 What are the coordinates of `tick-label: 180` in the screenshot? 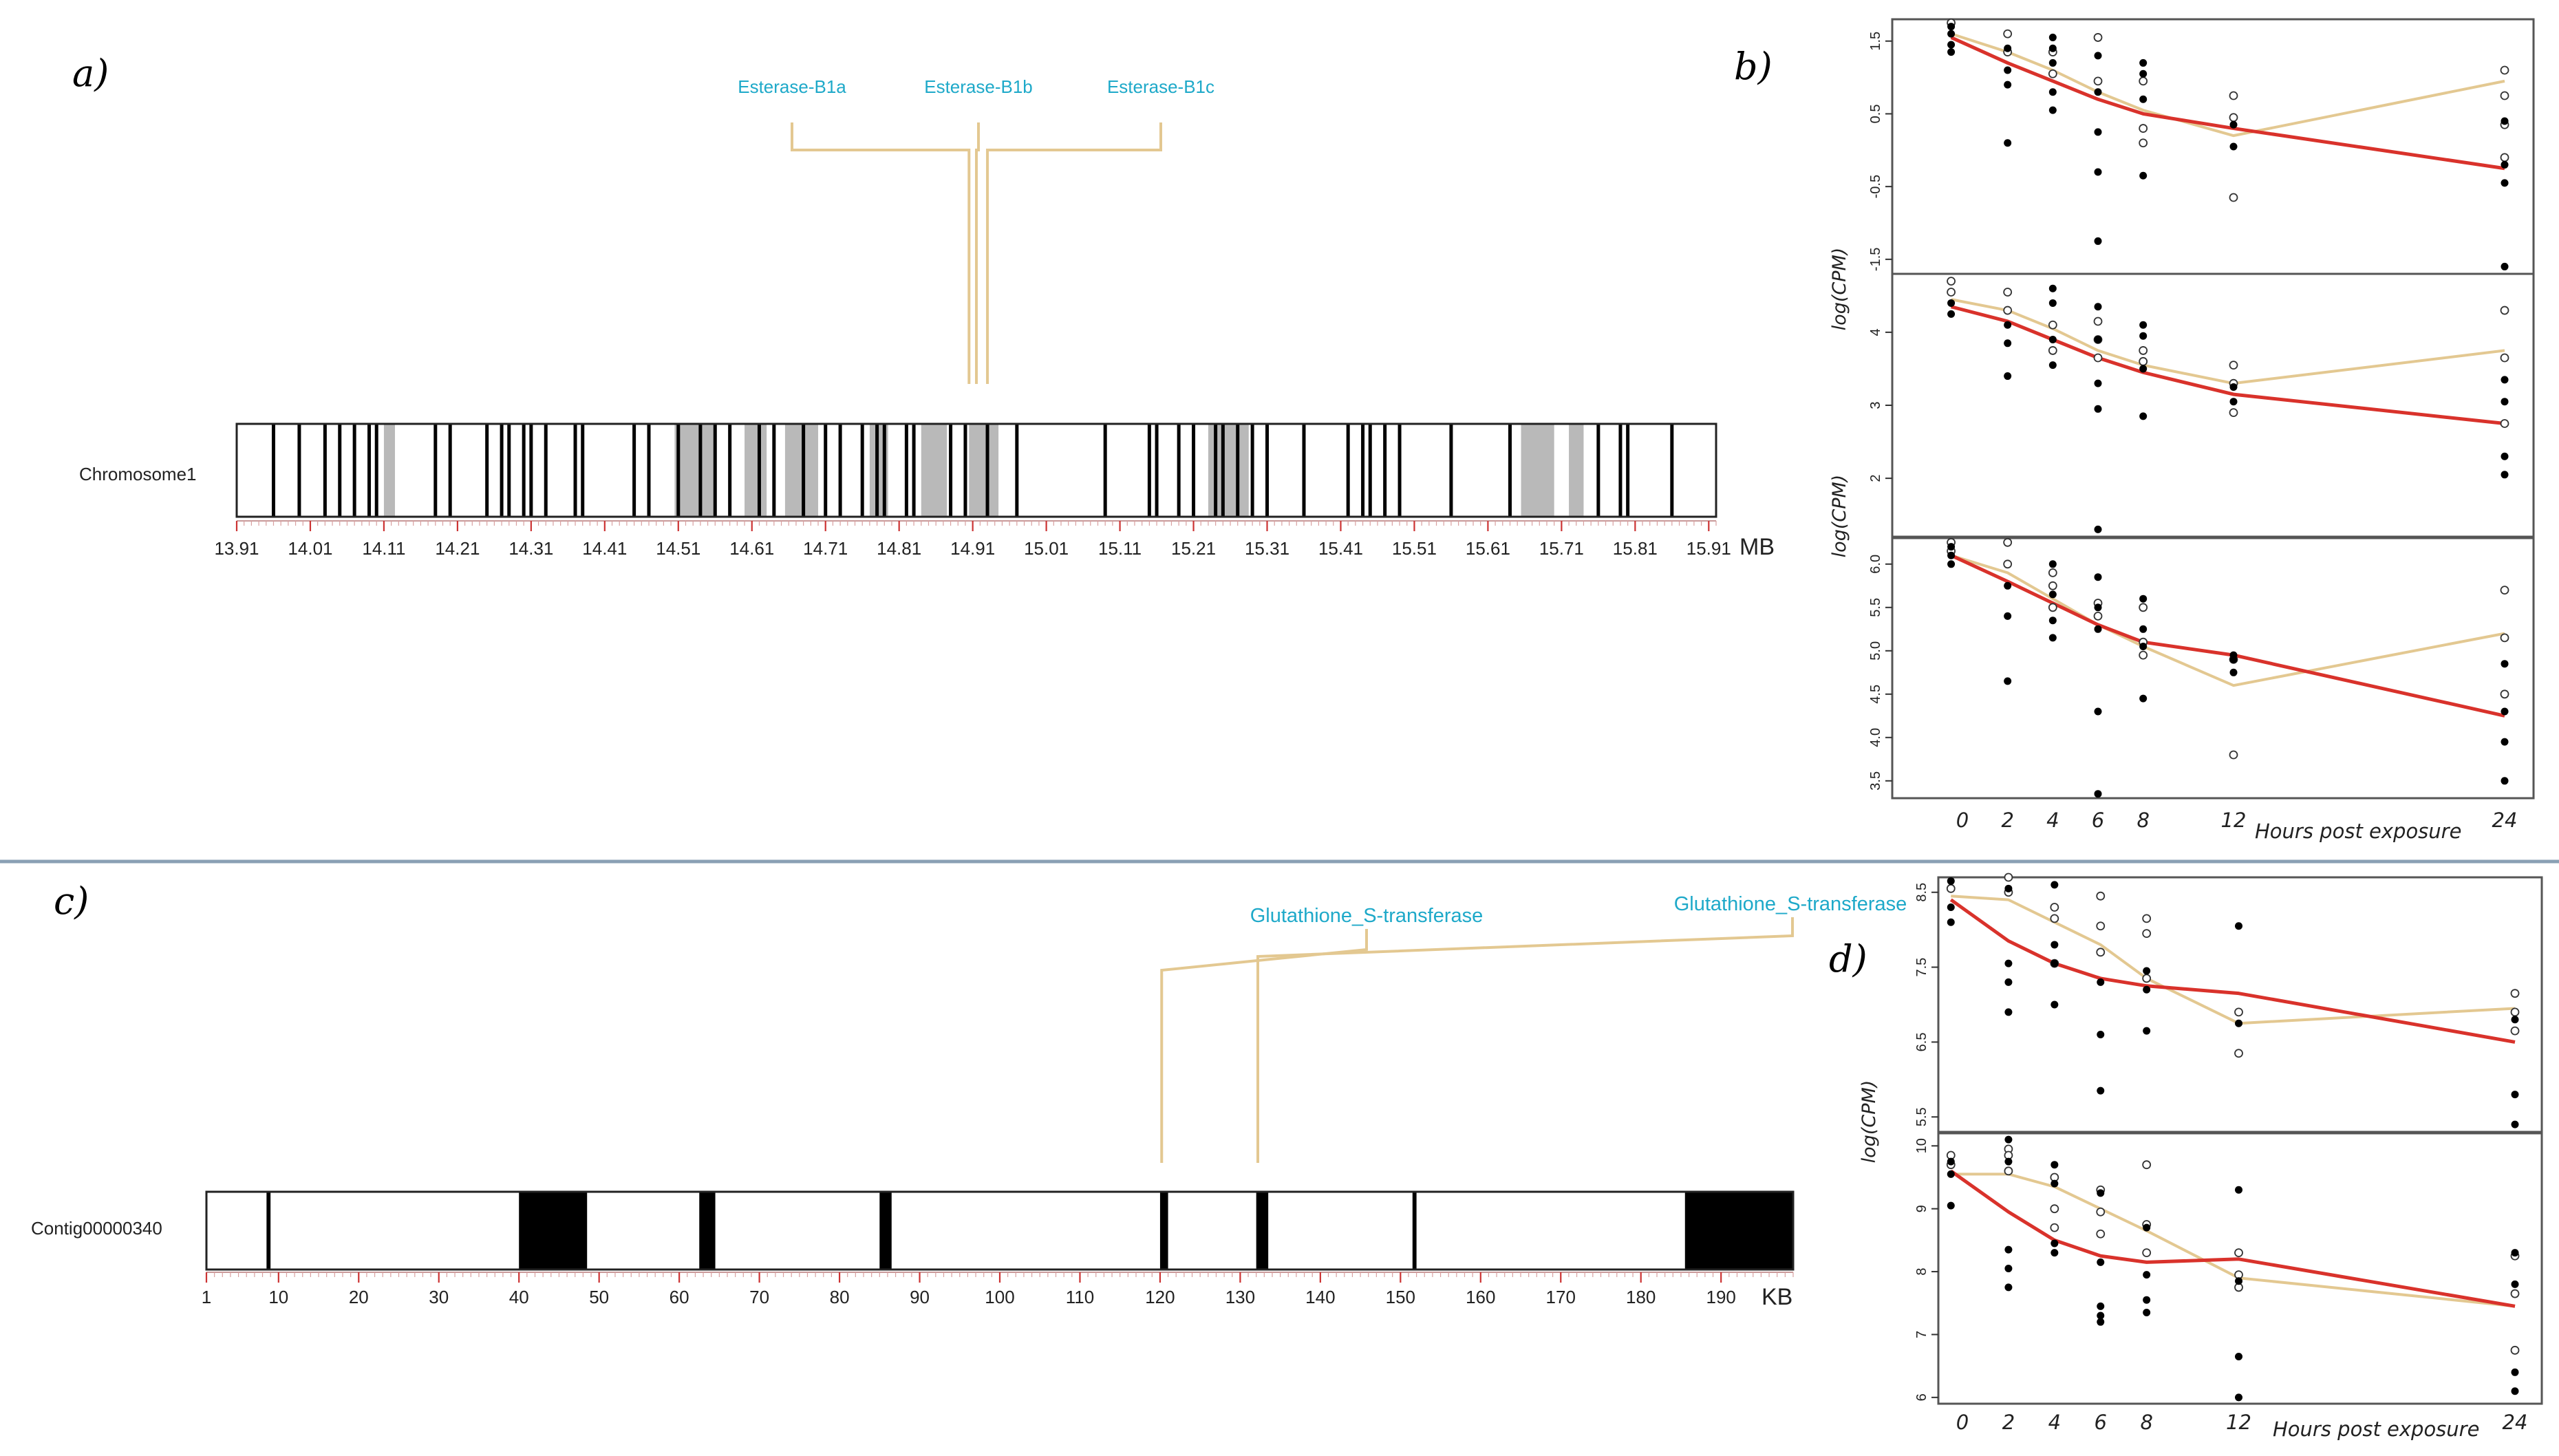 It's located at (1641, 1297).